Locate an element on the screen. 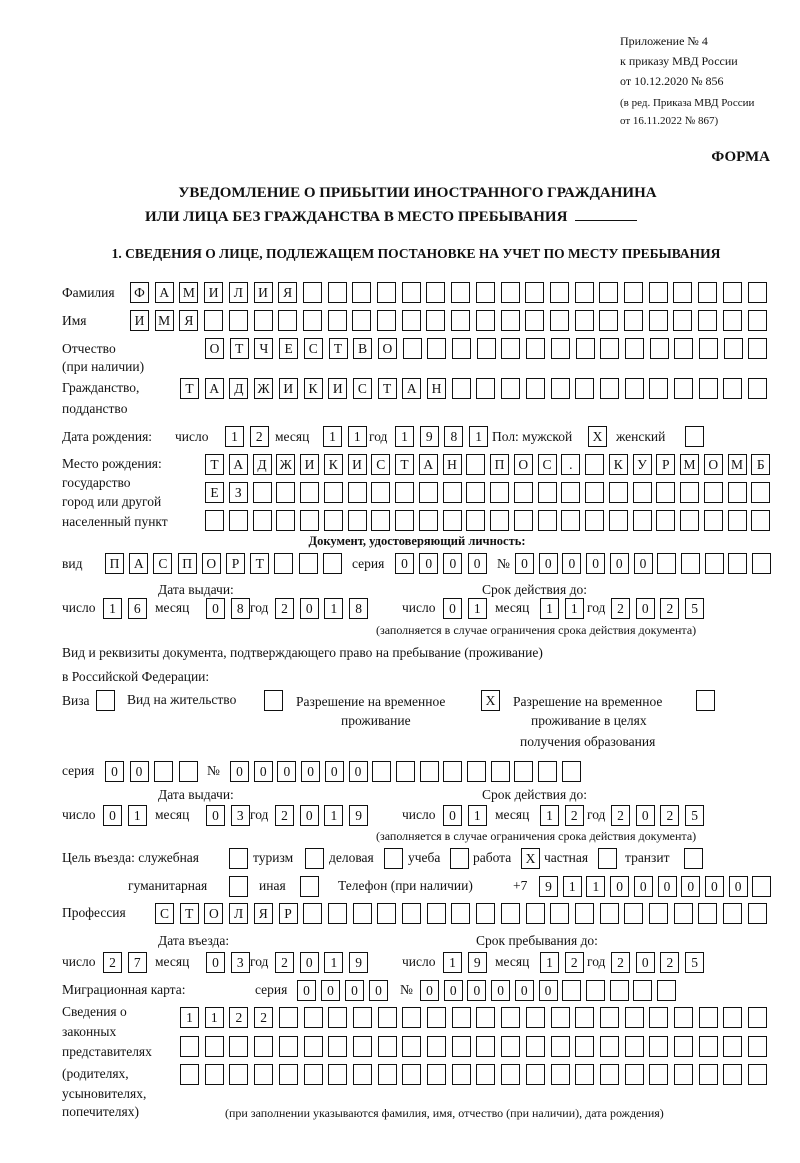 The height and width of the screenshot is (1163, 800). res-valid-year-cell: 2 is located at coordinates (620, 815).